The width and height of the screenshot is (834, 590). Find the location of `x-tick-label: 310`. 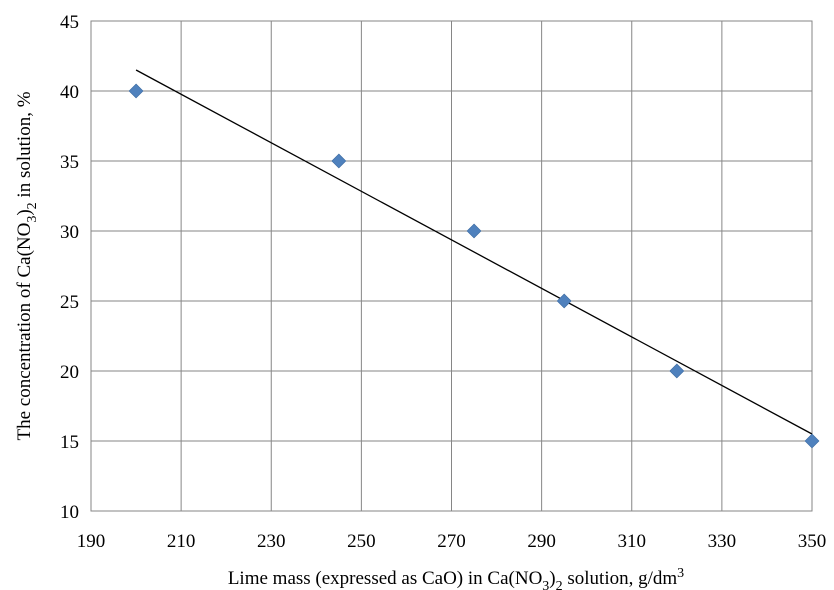

x-tick-label: 310 is located at coordinates (632, 541).